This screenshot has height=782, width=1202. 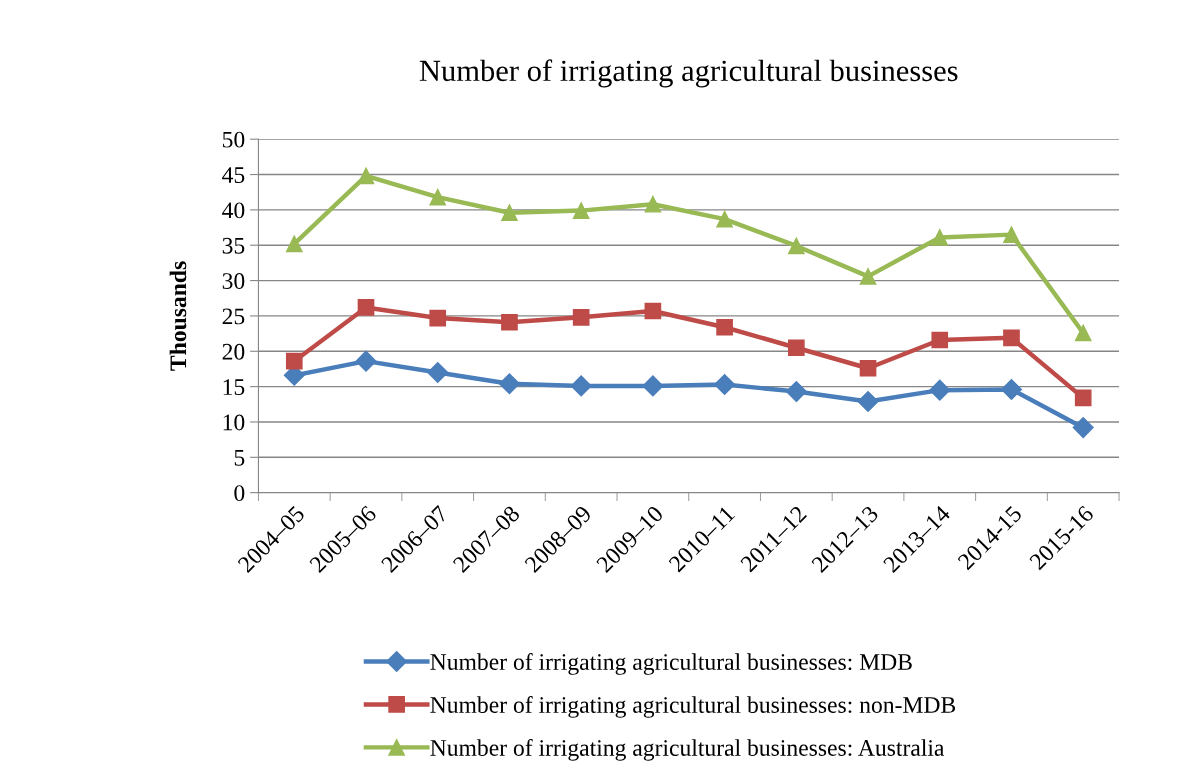 What do you see at coordinates (671, 664) in the screenshot?
I see `legend-label: Number of irrigating agricultural businesses: MDB` at bounding box center [671, 664].